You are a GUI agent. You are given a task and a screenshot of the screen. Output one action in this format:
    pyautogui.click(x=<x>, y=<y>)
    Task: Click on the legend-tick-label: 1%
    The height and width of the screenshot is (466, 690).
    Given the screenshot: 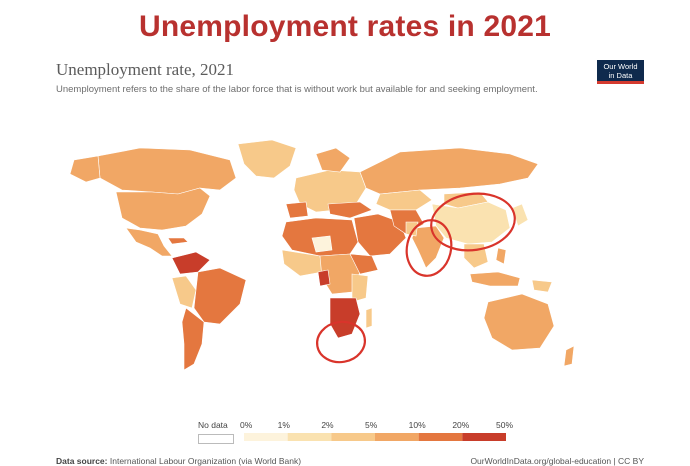 What is the action you would take?
    pyautogui.click(x=283, y=425)
    